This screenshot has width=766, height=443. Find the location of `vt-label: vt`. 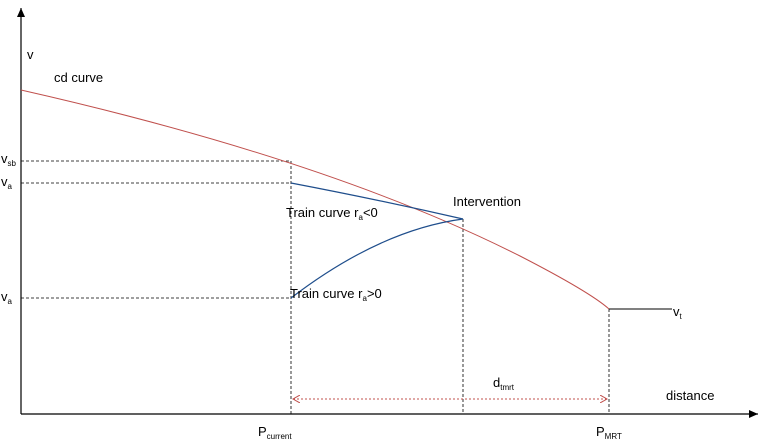

vt-label: vt is located at coordinates (678, 312).